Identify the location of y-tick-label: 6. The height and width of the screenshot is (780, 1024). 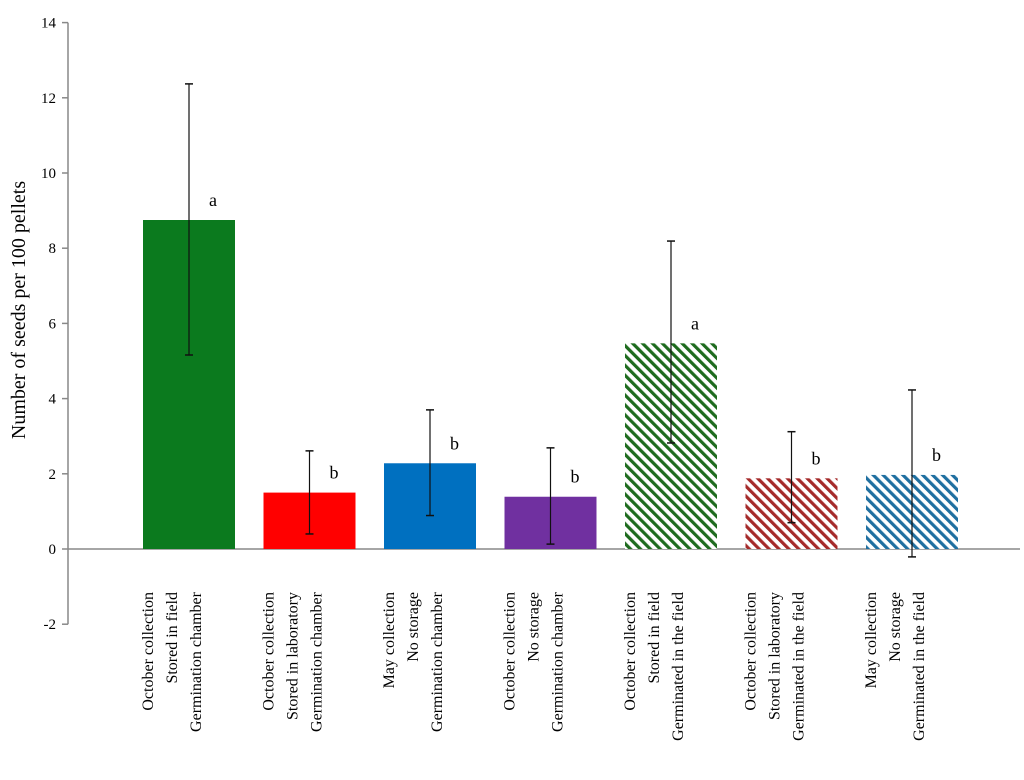
(53, 324).